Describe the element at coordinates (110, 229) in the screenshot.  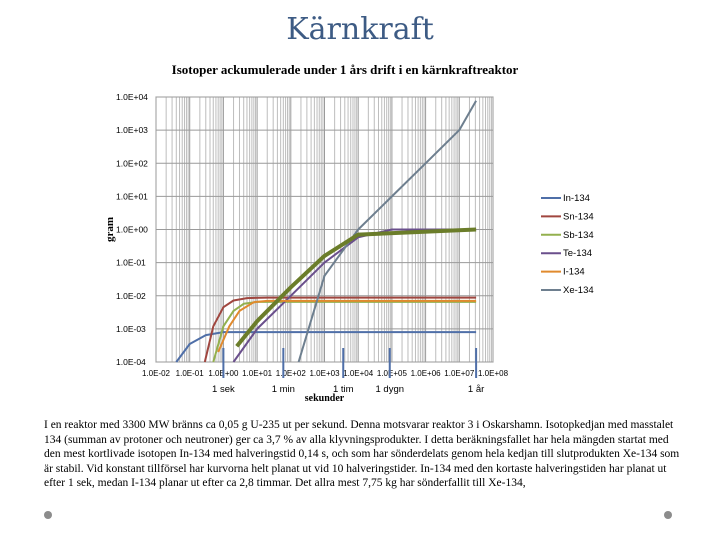
I see `y-axis-title: gram` at that location.